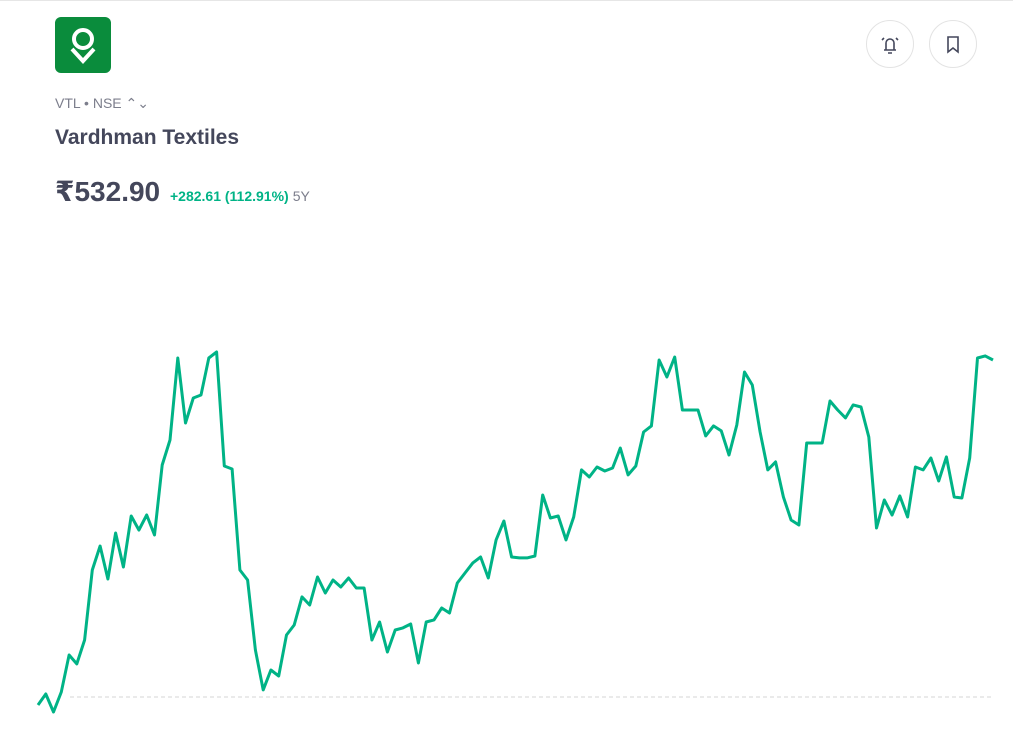  What do you see at coordinates (107, 103) in the screenshot?
I see `exchange: NSE` at bounding box center [107, 103].